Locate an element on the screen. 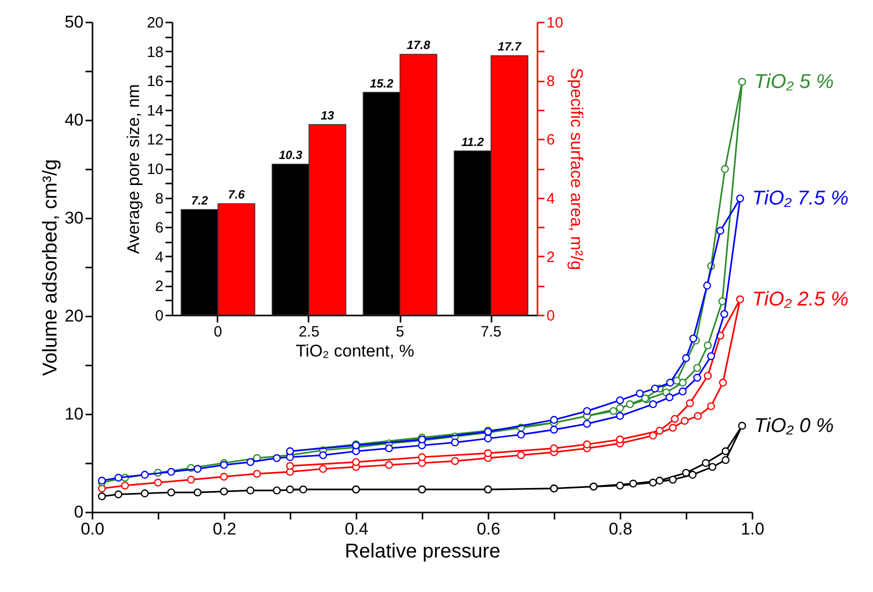 Image resolution: width=873 pixels, height=592 pixels. x-tick-label: 1.0 is located at coordinates (752, 529).